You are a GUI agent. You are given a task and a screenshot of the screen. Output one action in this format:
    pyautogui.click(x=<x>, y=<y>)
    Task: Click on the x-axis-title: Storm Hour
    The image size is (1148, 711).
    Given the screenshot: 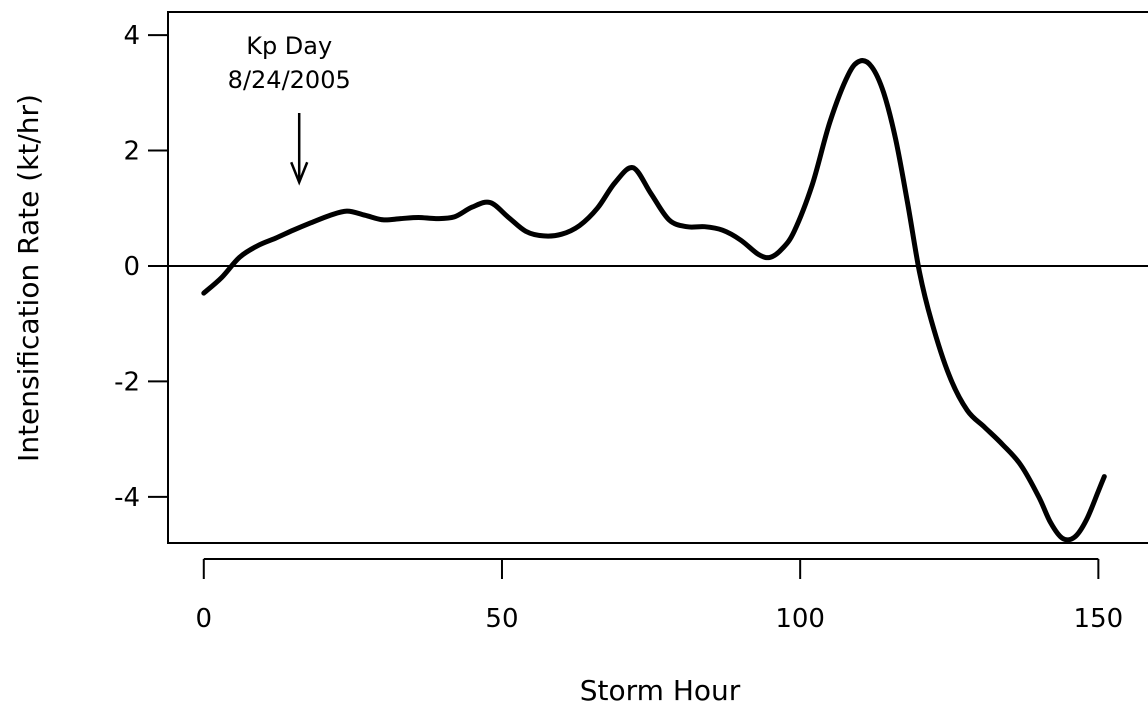 What is the action you would take?
    pyautogui.click(x=660, y=690)
    